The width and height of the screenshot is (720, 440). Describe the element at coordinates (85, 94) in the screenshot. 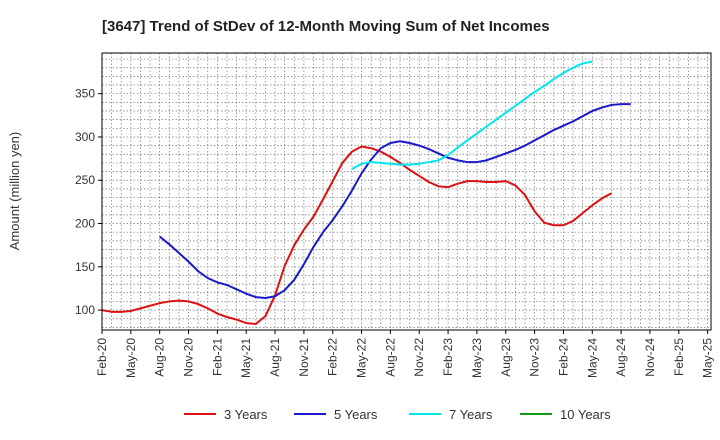

I see `y-tick-label: 350` at that location.